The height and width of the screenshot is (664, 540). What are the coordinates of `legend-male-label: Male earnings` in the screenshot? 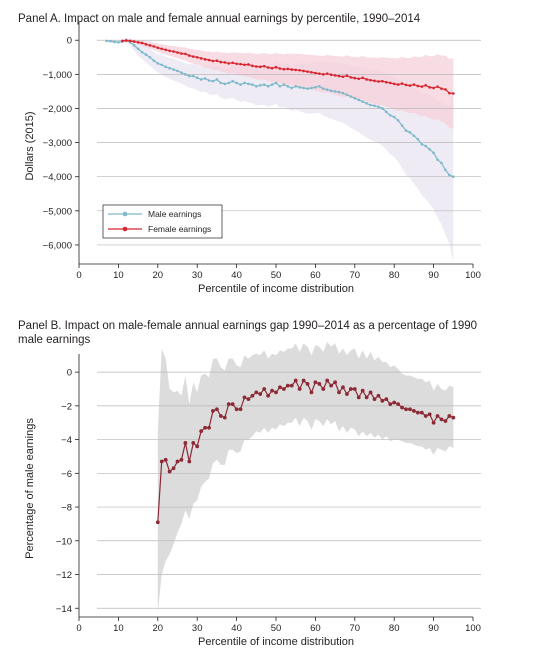 It's located at (174, 214).